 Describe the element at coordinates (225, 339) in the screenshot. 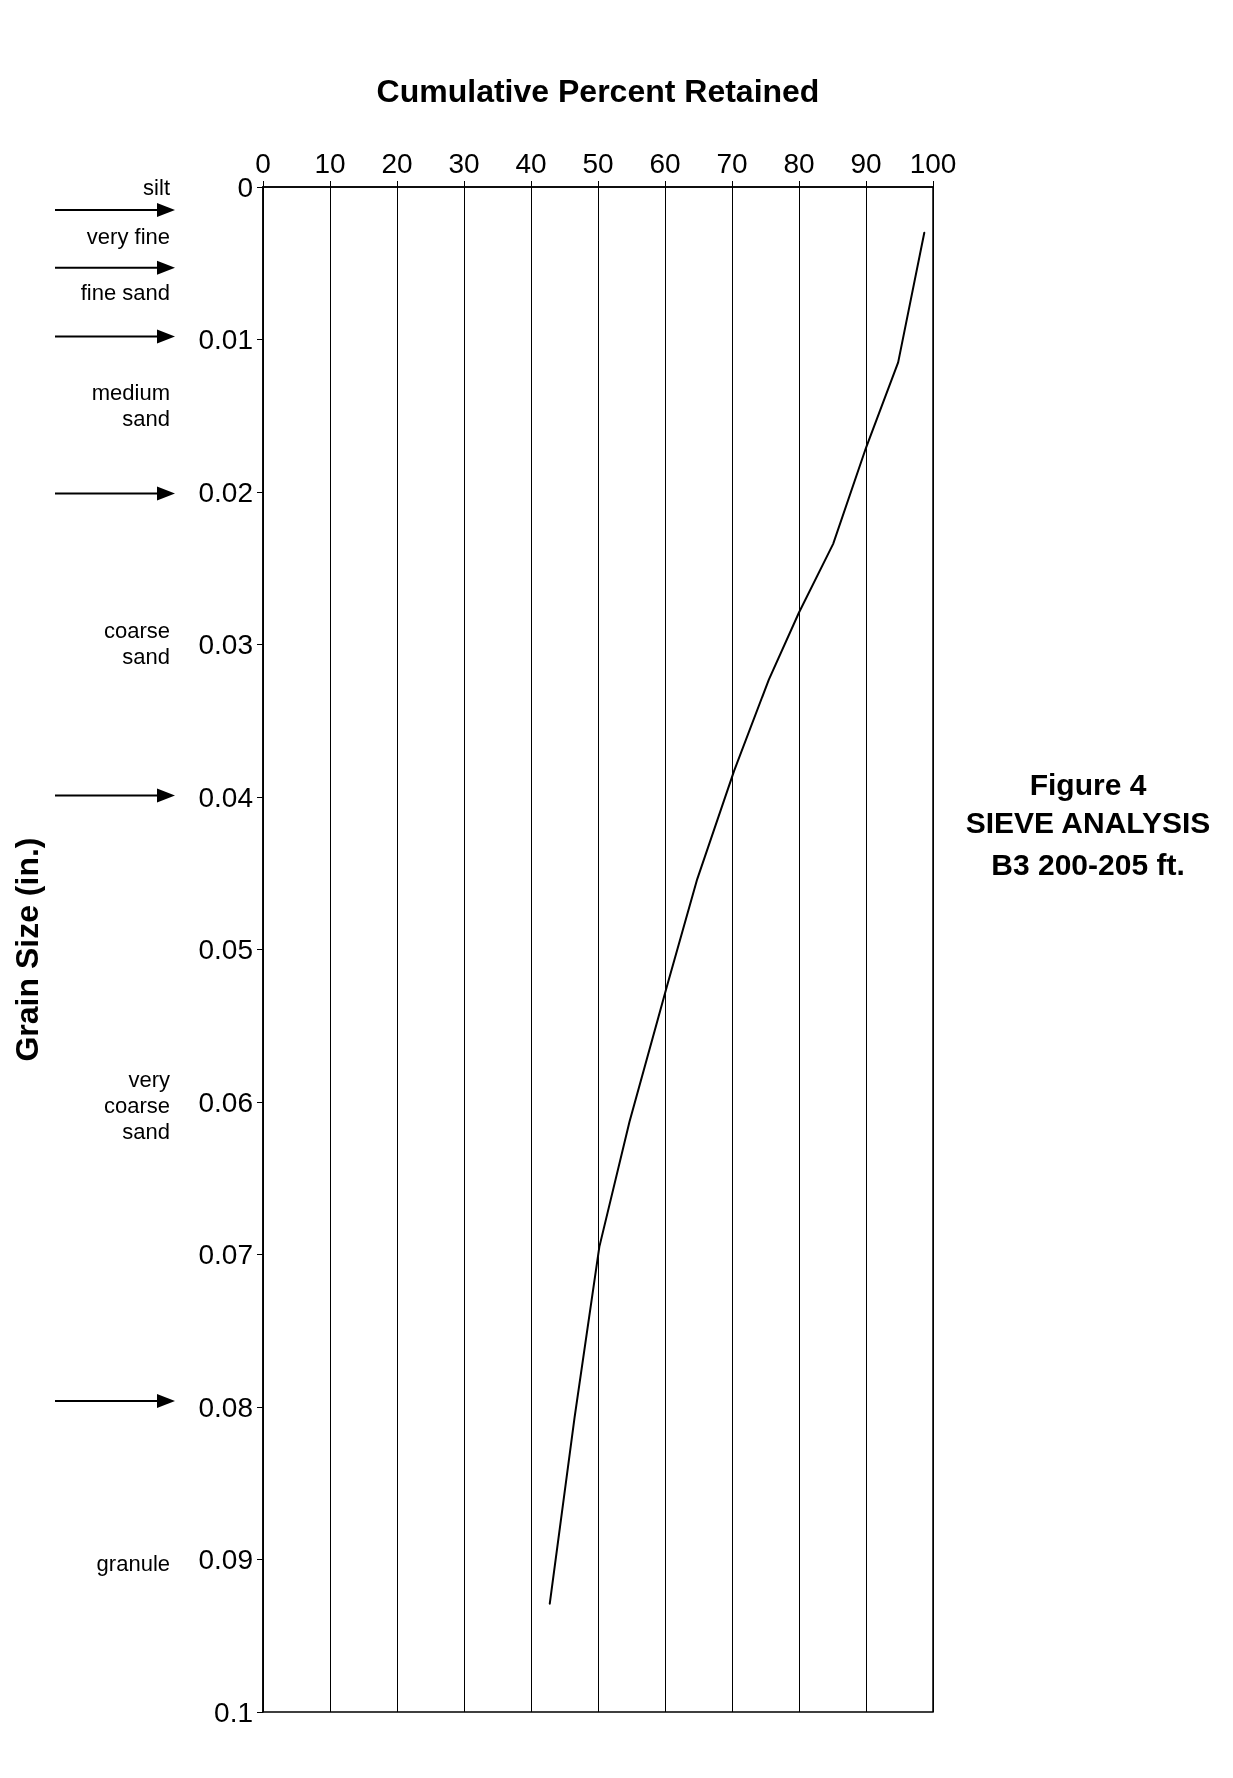

I see `y-tick-label: 0.01` at that location.